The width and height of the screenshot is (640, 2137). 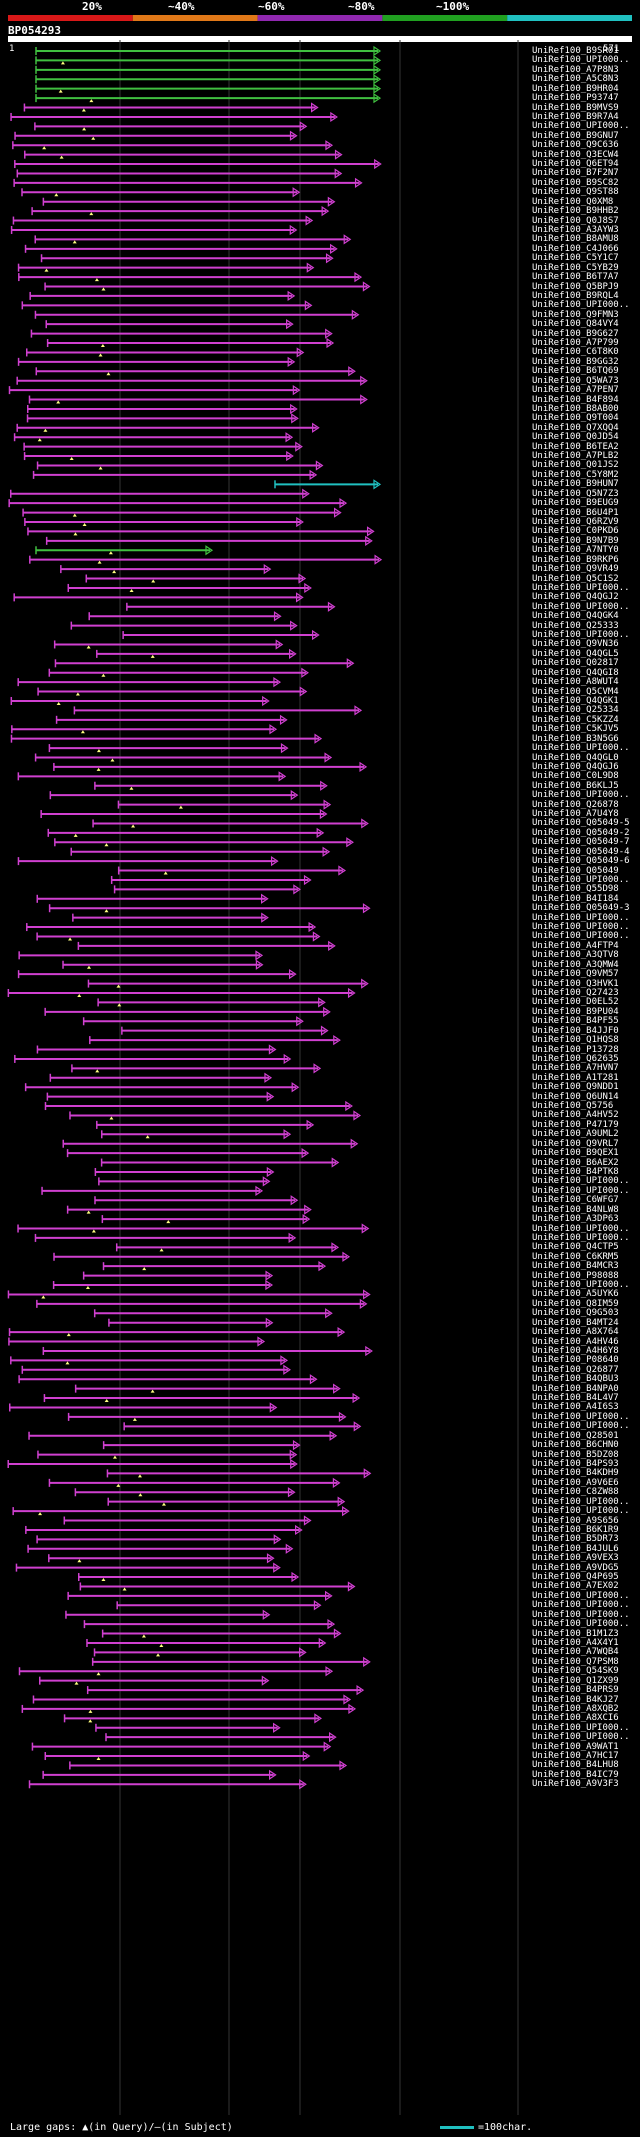 I want to click on hit-label: UniRef100_A9WAT1, so click(x=575, y=1746).